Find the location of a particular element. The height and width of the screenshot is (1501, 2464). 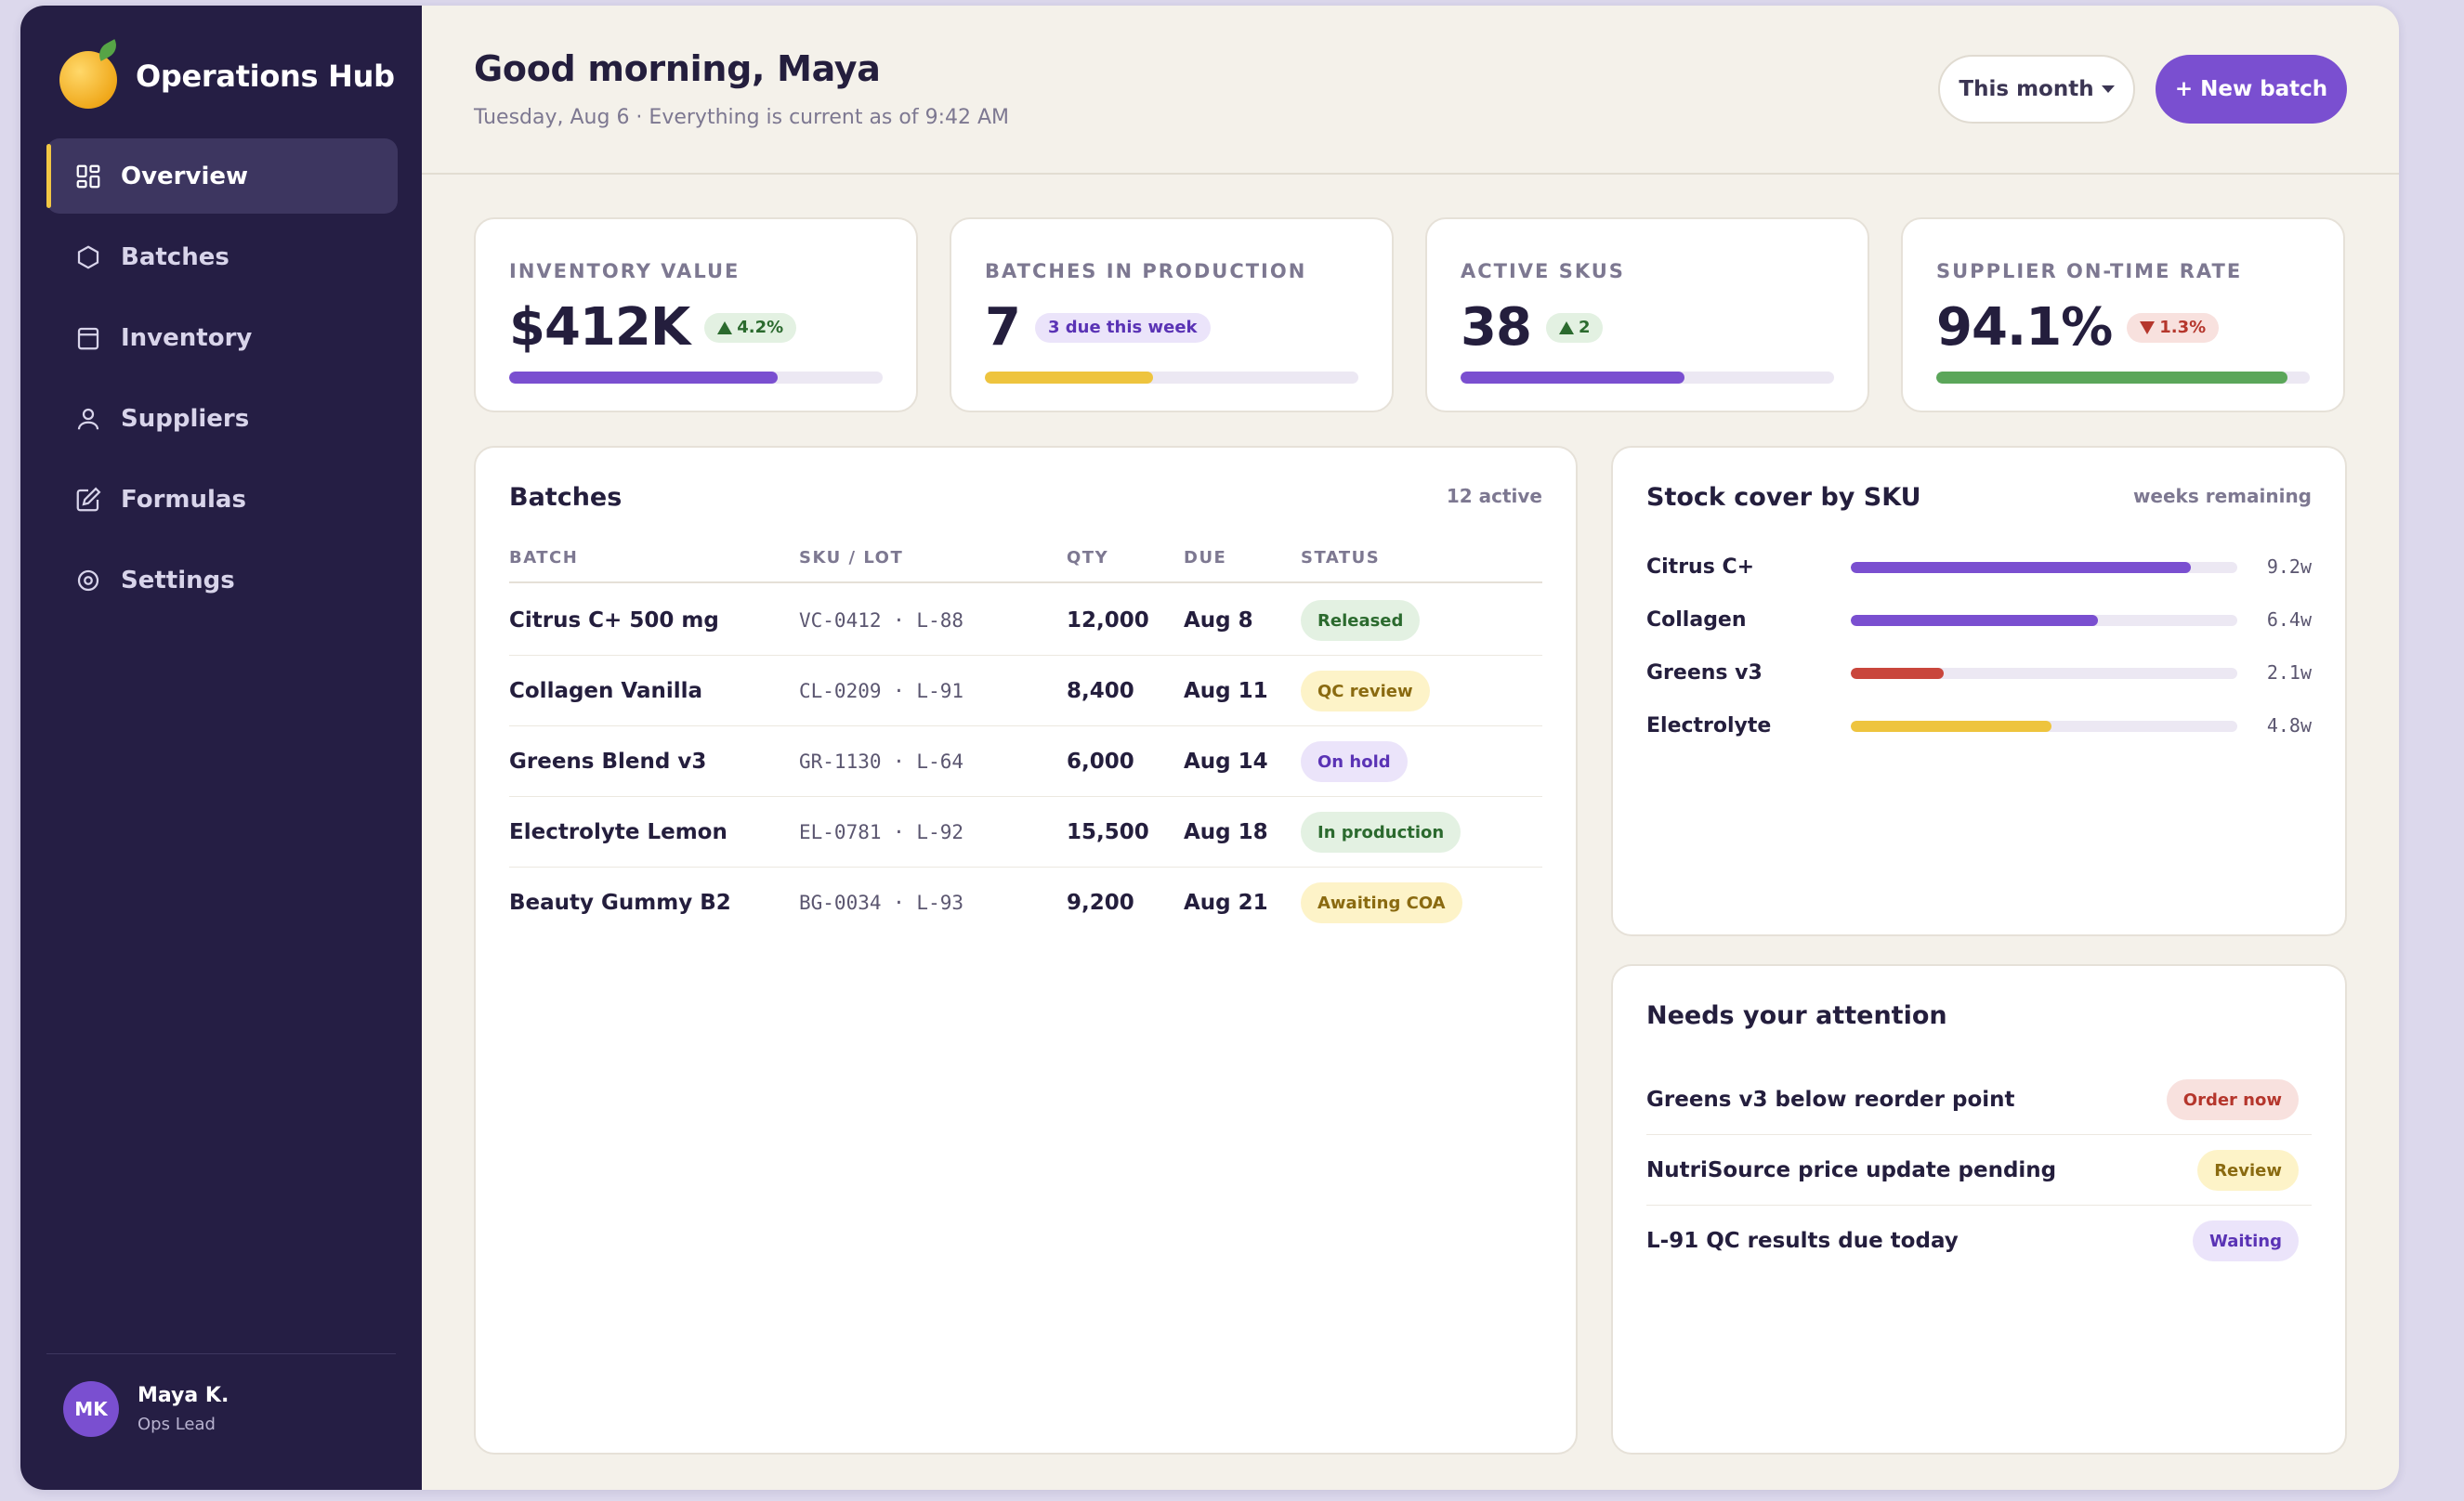

panel-title: Stock cover by SKU is located at coordinates (1784, 497).